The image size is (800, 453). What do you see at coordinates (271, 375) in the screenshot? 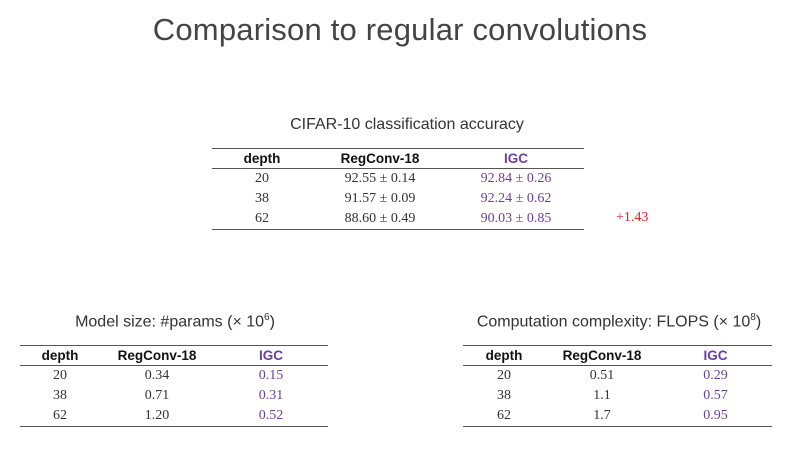
I see `igc-cell: 0.15` at bounding box center [271, 375].